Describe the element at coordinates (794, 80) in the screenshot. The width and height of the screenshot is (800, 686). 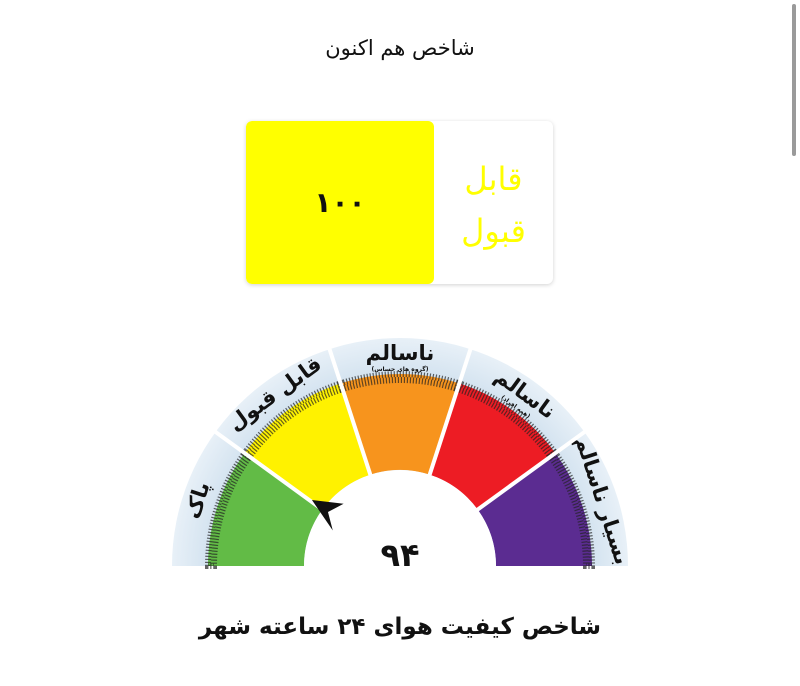
I see `scrollbar` at that location.